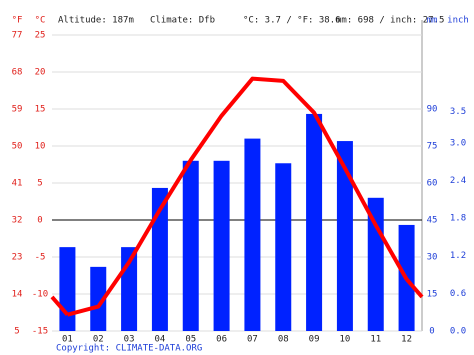  What do you see at coordinates (390, 21) in the screenshot?
I see `annual-precipitation: mm: 698 / inch: 27.5` at bounding box center [390, 21].